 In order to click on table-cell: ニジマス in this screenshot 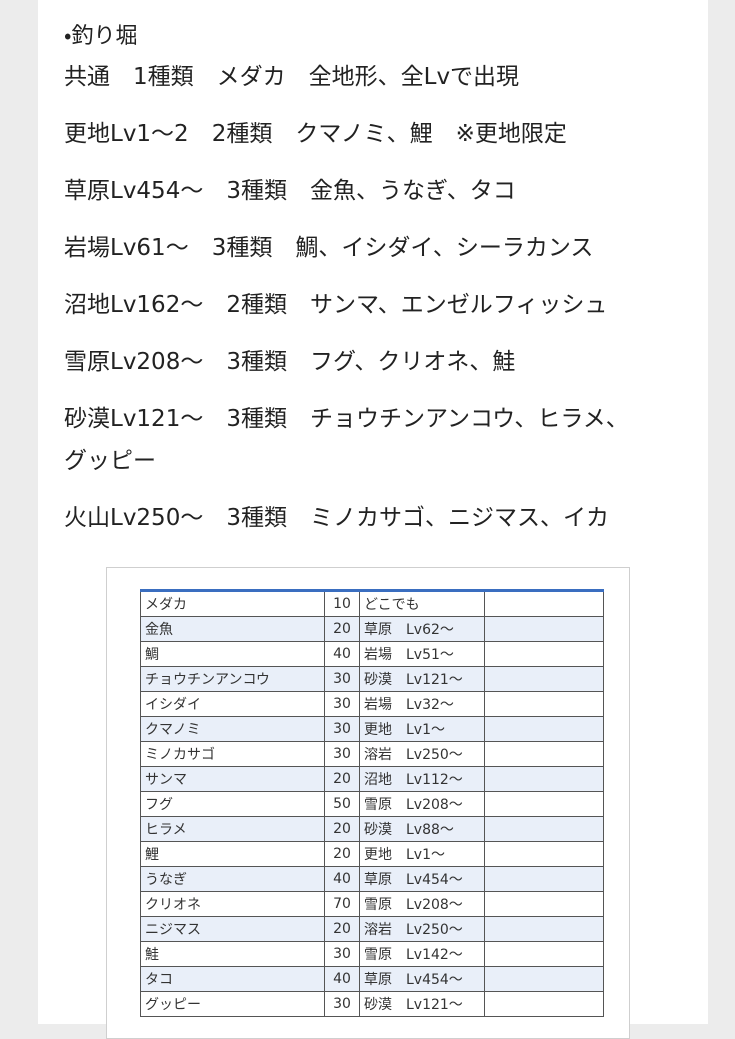, I will do `click(232, 929)`.